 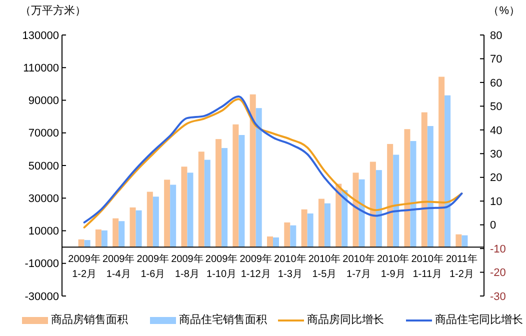 What do you see at coordinates (41, 296) in the screenshot?
I see `y-tick-label: -30000` at bounding box center [41, 296].